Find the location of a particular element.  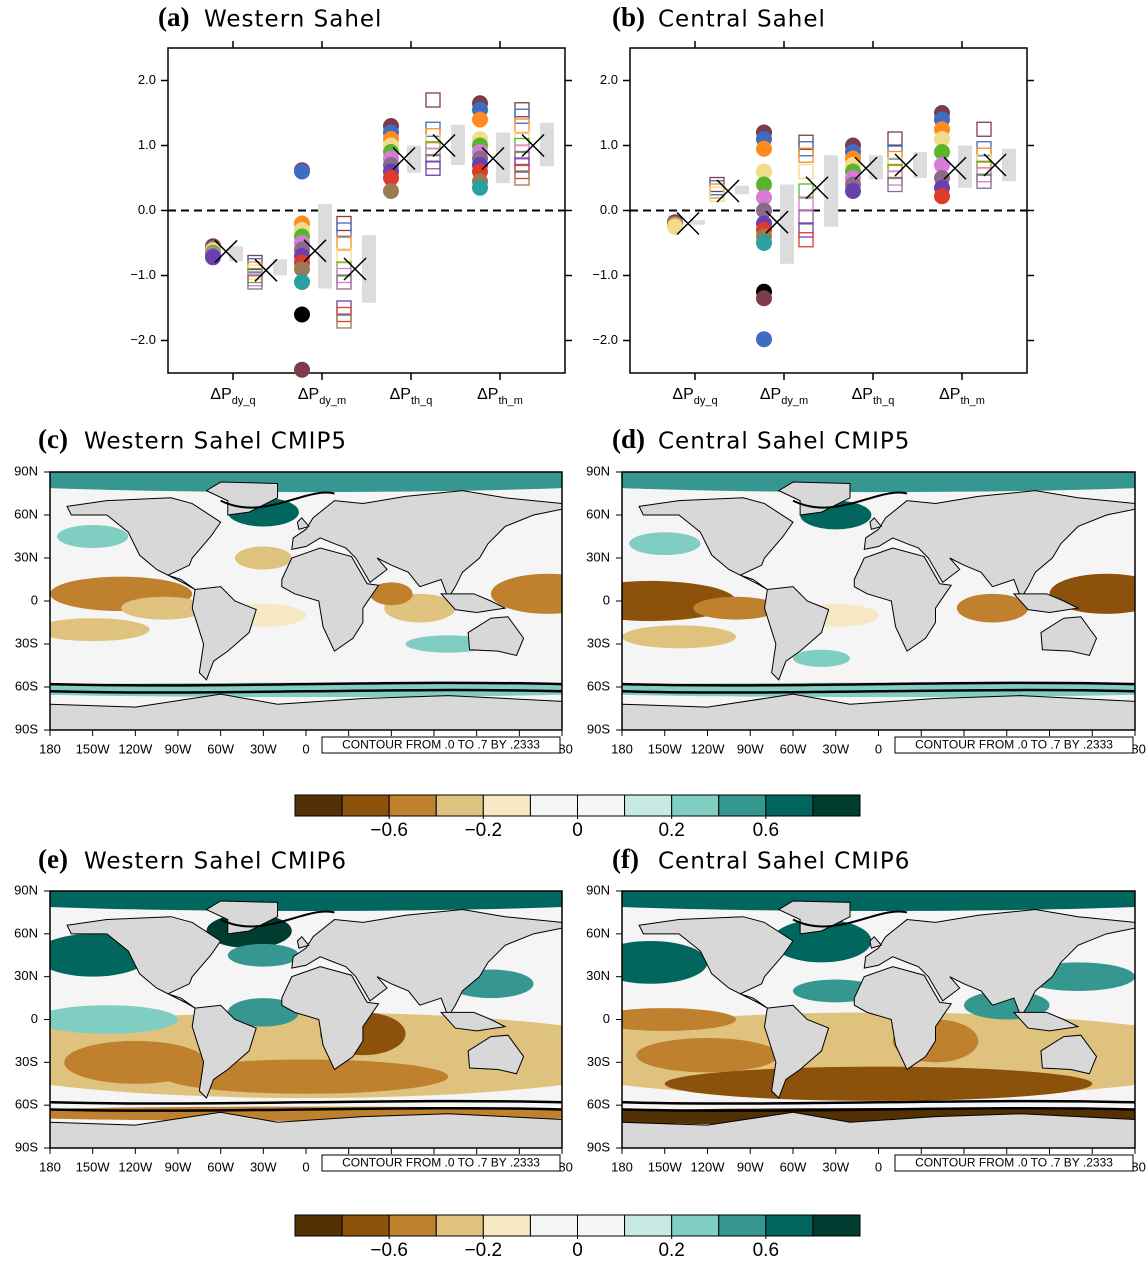

colorbar-label: −0.6 is located at coordinates (389, 1250).